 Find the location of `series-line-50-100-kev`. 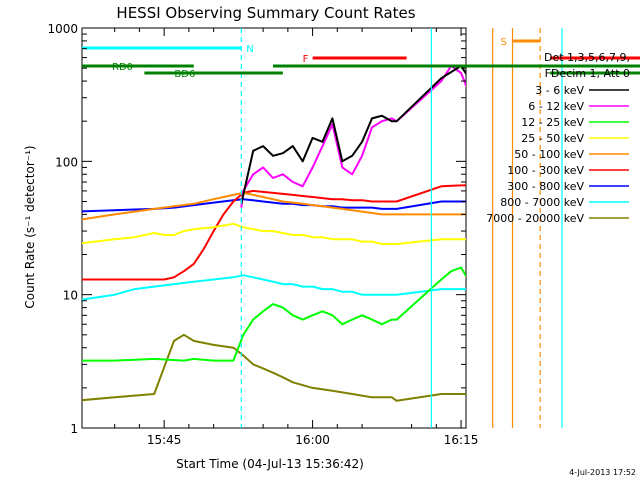

series-line-50-100-kev is located at coordinates (274, 206).